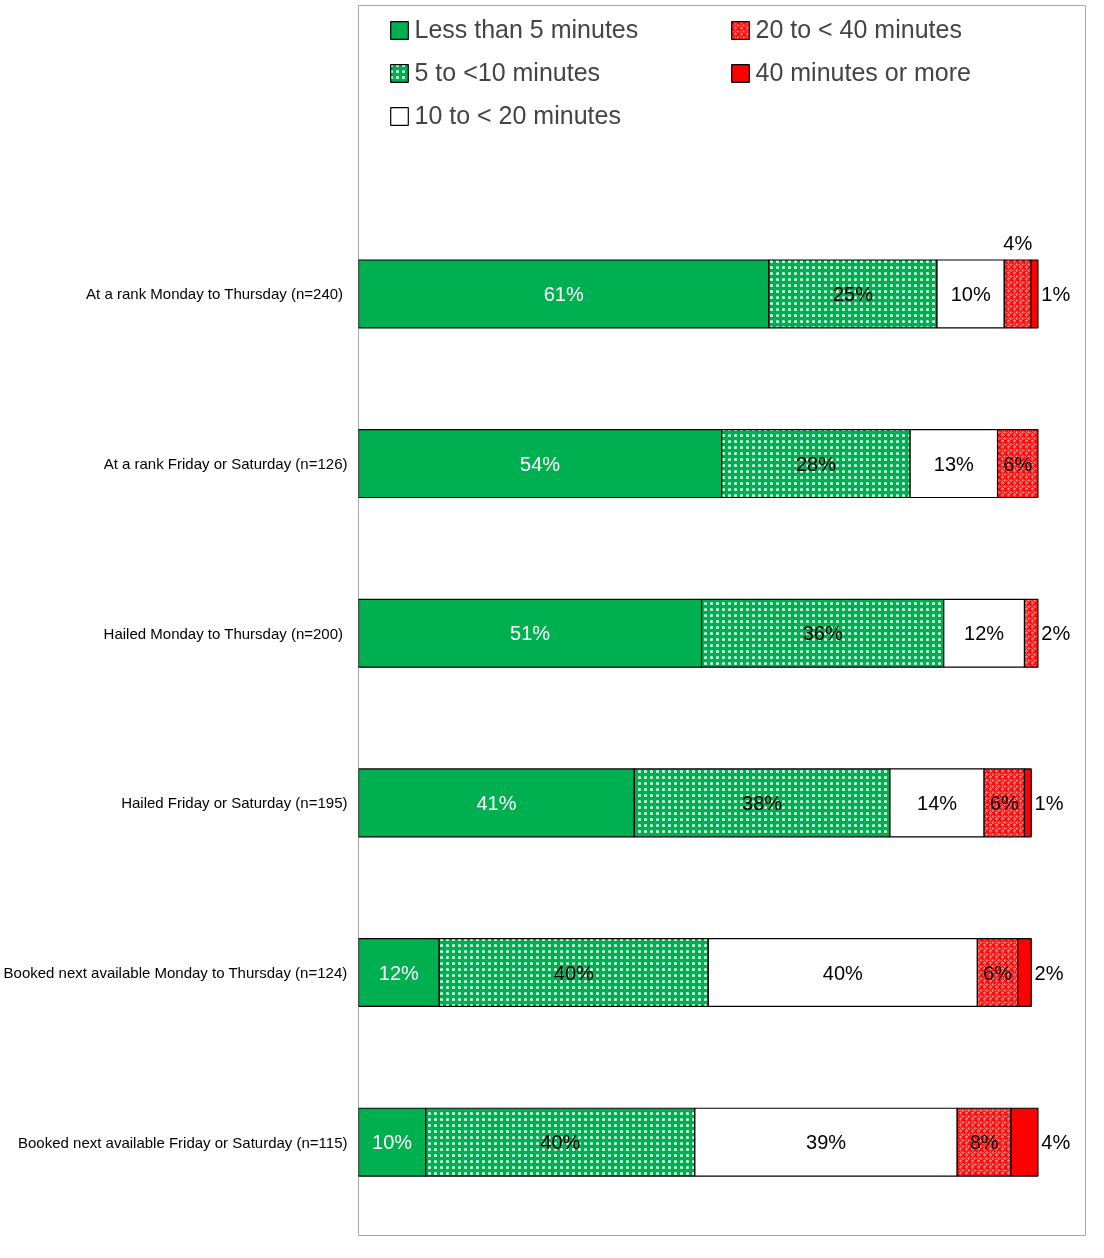 Image resolution: width=1104 pixels, height=1258 pixels. What do you see at coordinates (540, 463) in the screenshot?
I see `data-label: 54%` at bounding box center [540, 463].